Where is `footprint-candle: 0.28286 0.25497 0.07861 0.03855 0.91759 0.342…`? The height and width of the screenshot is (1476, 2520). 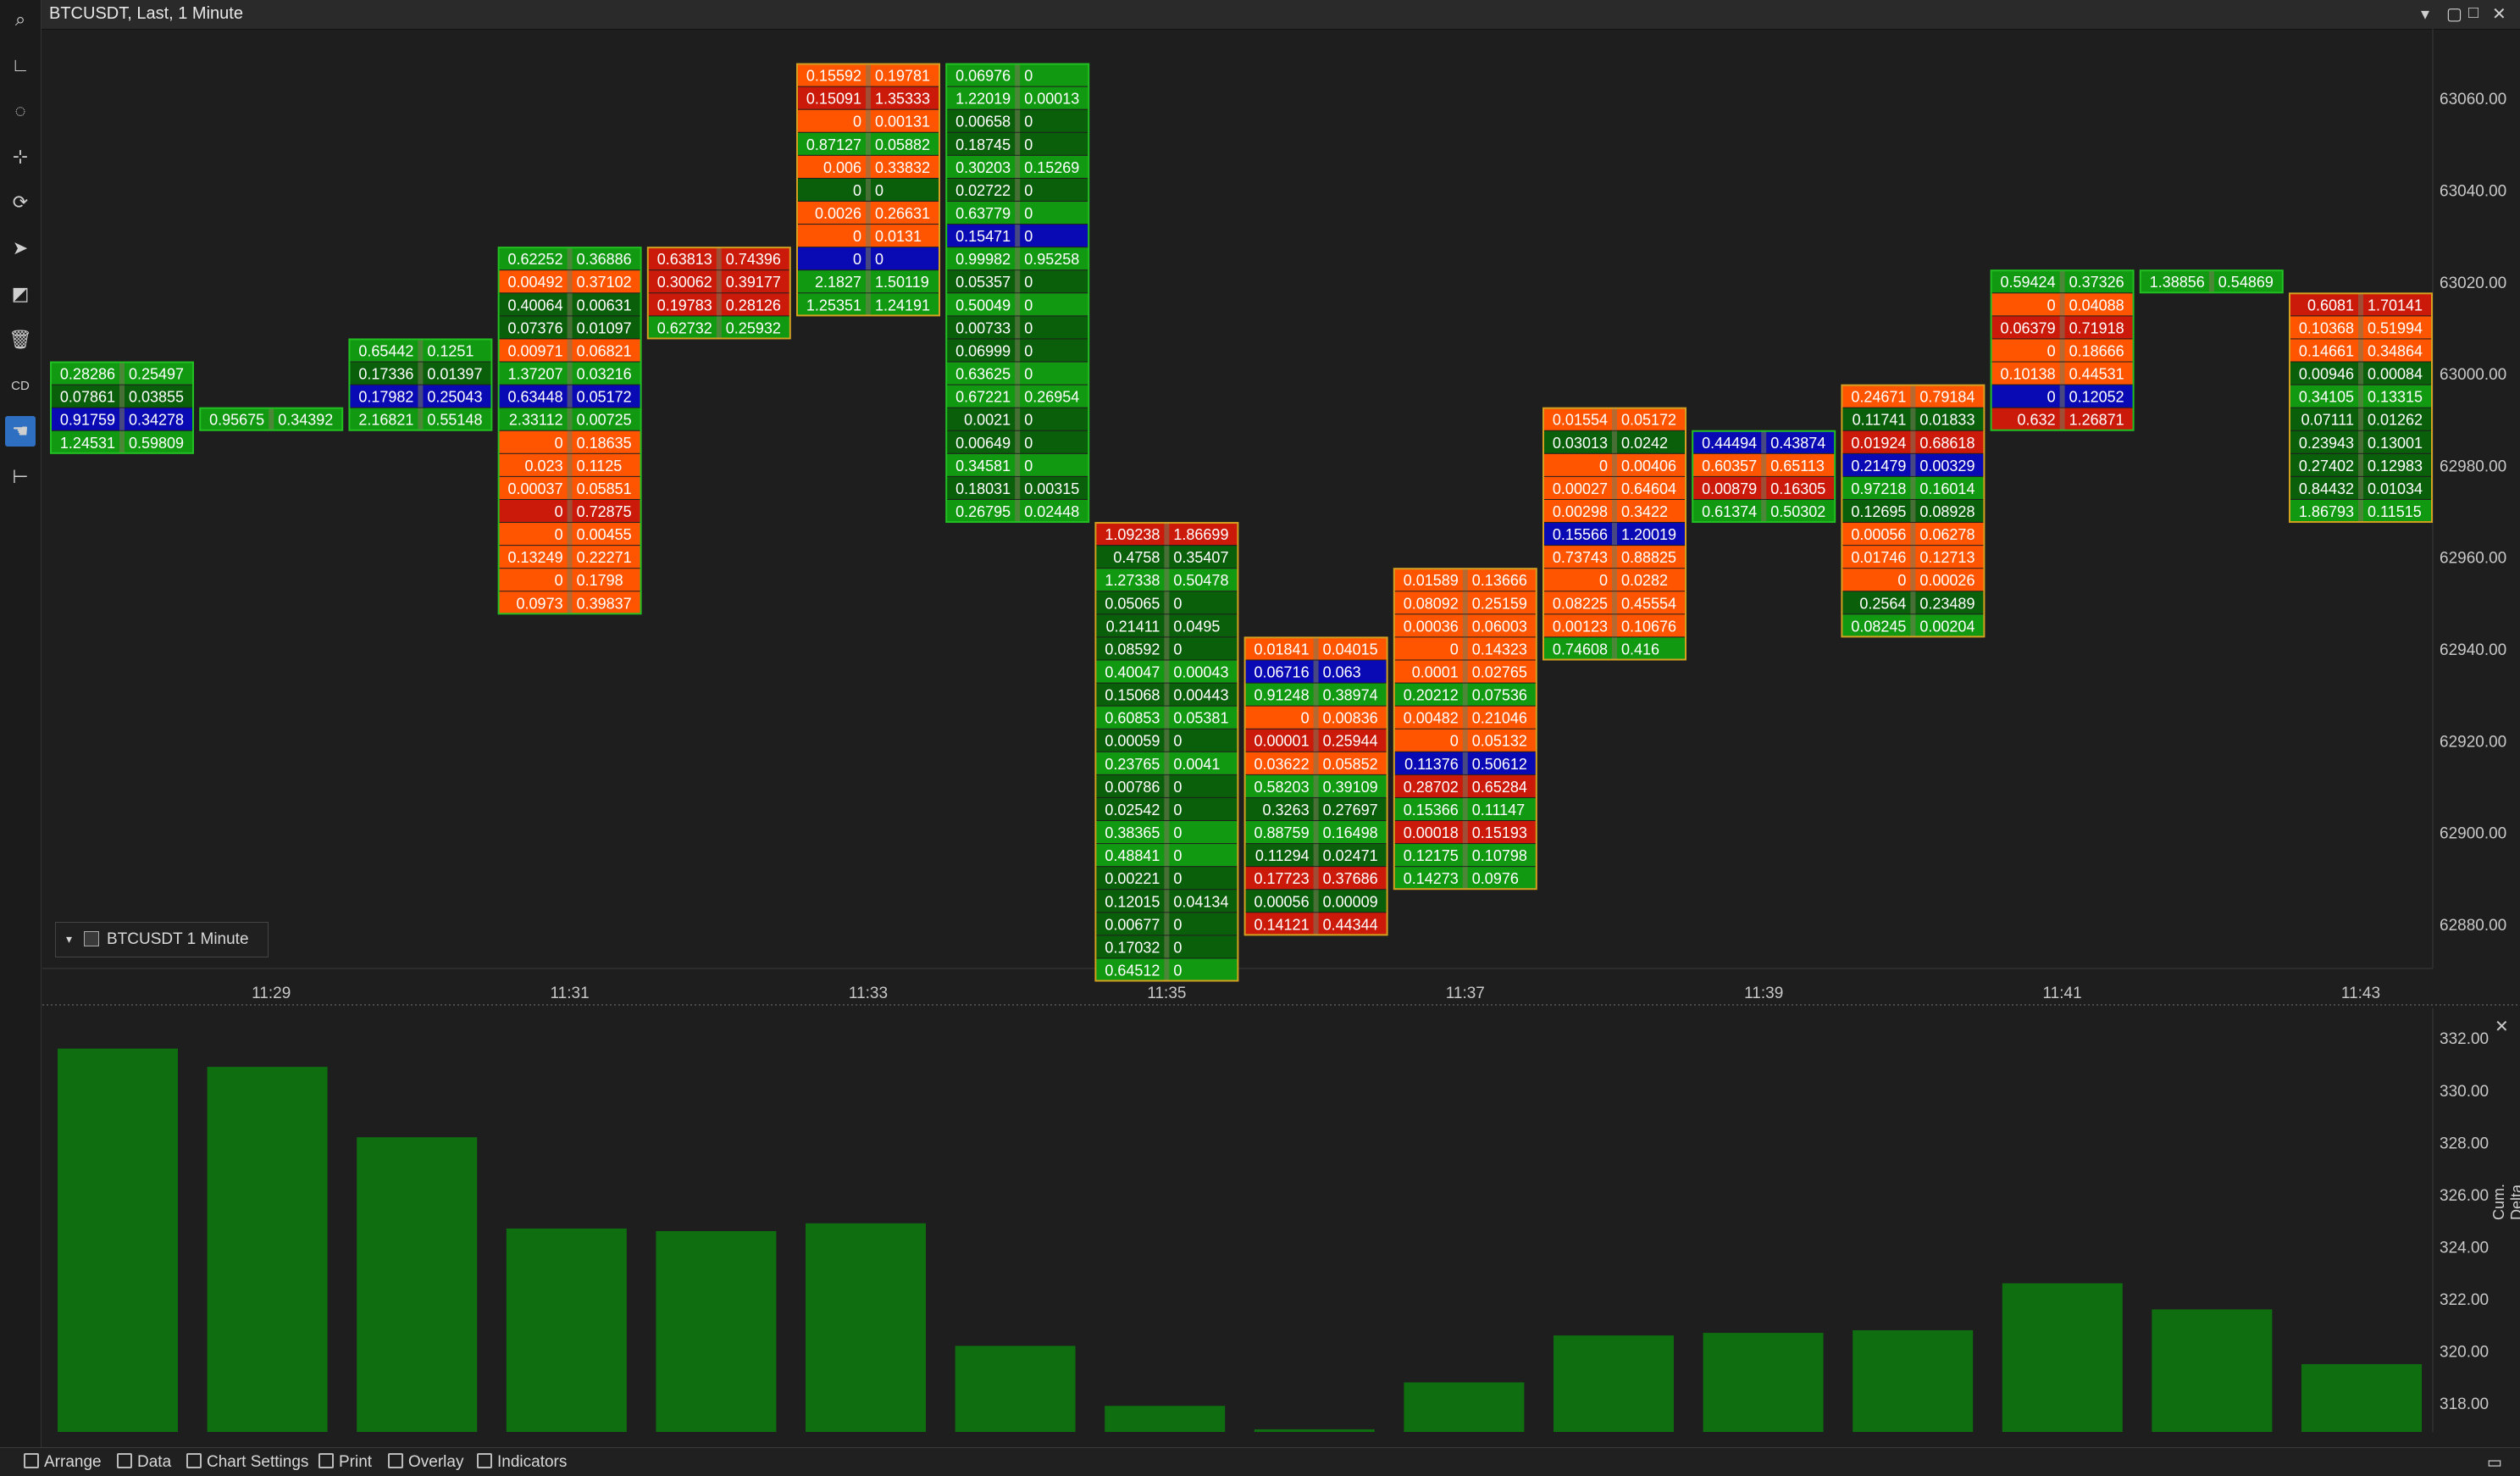 footprint-candle: 0.28286 0.25497 0.07861 0.03855 0.91759 0.342… is located at coordinates (122, 407).